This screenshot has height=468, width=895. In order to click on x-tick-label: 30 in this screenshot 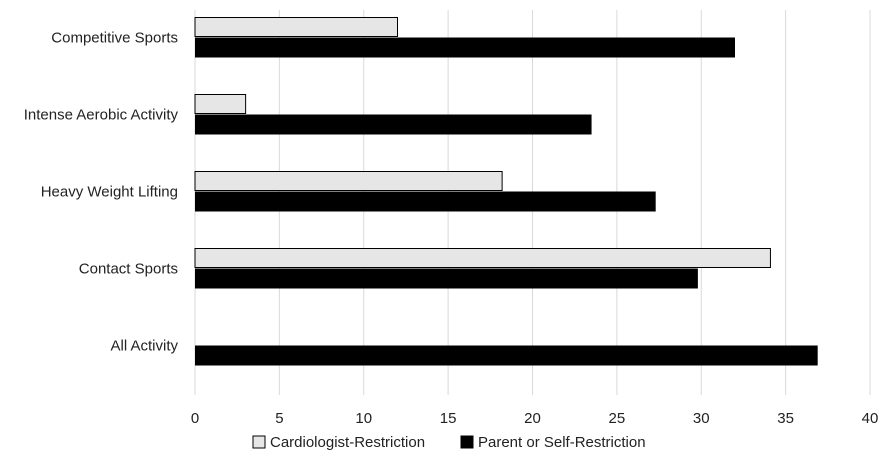, I will do `click(701, 418)`.